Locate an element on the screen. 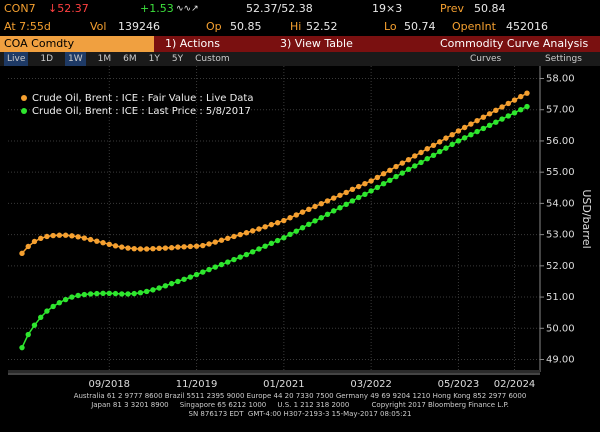  x-tick-label: 09/2018 is located at coordinates (110, 384).